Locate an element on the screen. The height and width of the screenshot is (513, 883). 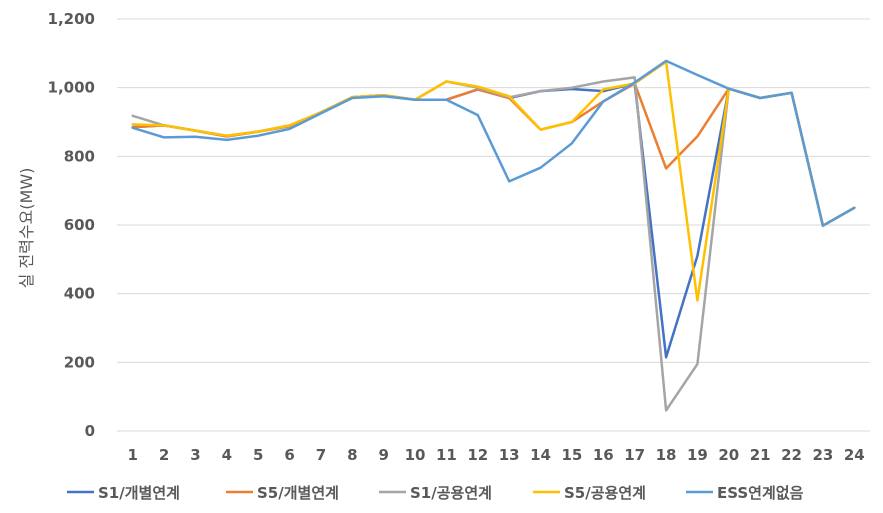
y-tick-label: 1,000 is located at coordinates (71, 88).